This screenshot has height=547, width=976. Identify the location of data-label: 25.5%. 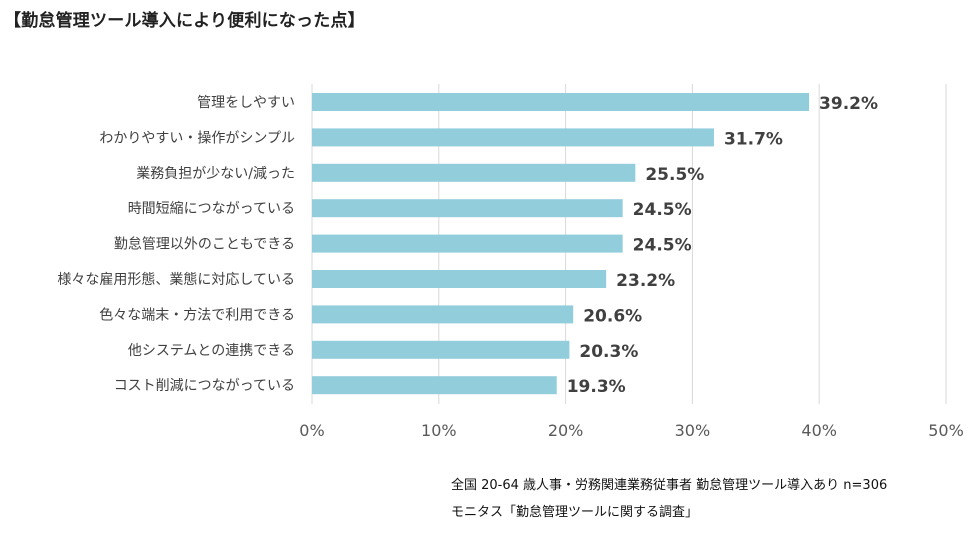
(674, 175).